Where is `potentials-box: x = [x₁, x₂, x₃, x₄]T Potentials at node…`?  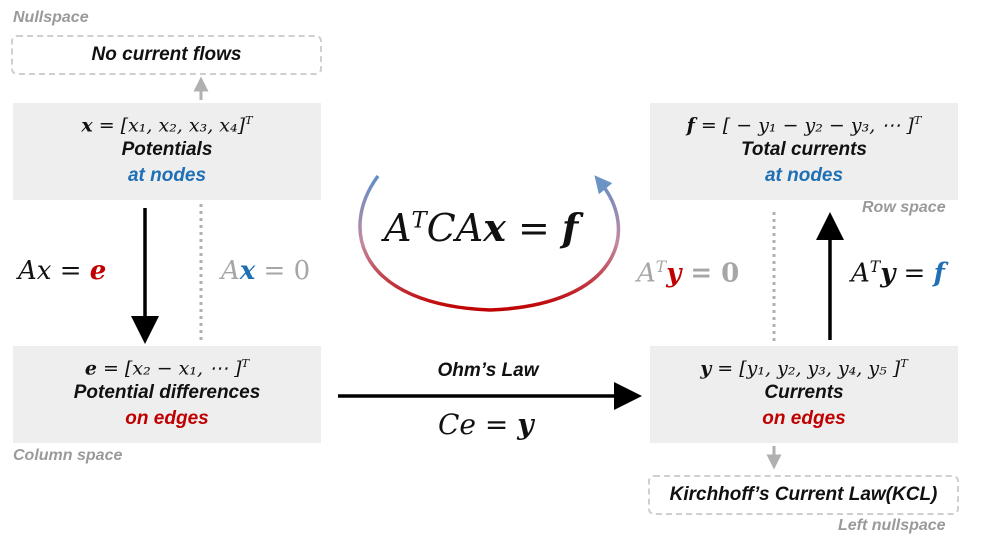
potentials-box: x = [x₁, x₂, x₃, x₄]T Potentials at node… is located at coordinates (167, 151).